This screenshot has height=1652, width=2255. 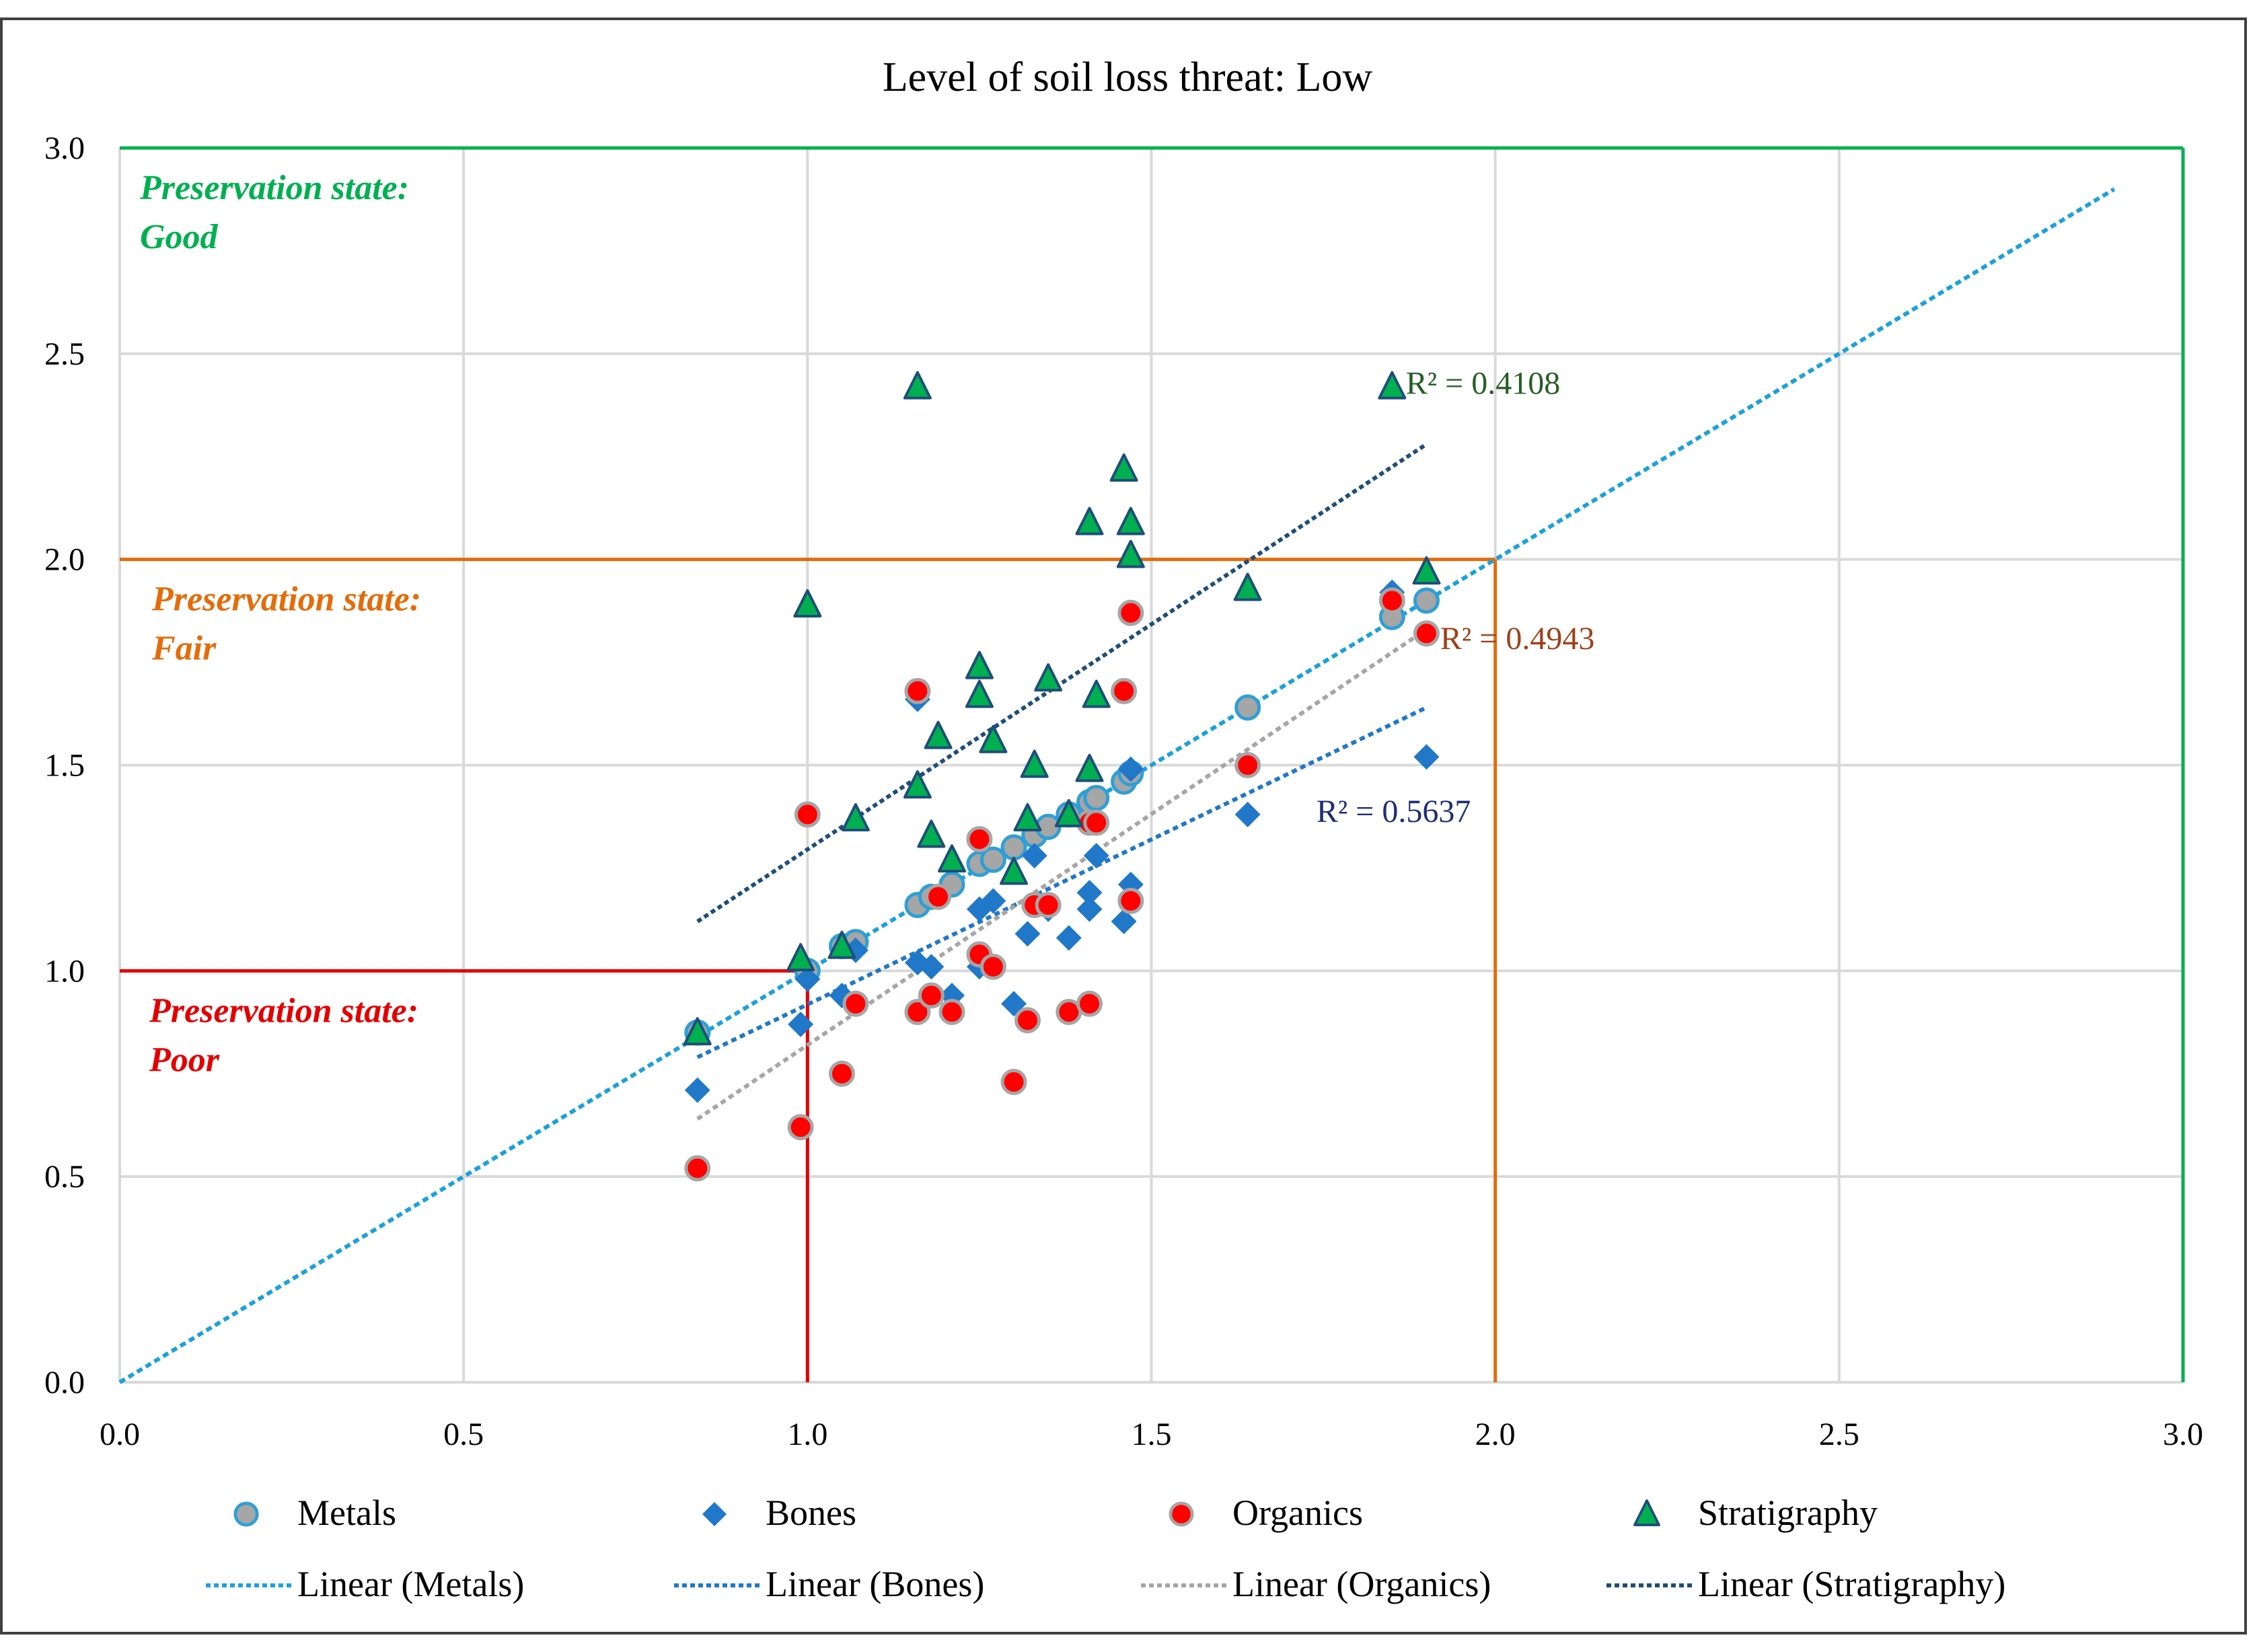 What do you see at coordinates (274, 188) in the screenshot?
I see `zone-good-label: Preservation state:` at bounding box center [274, 188].